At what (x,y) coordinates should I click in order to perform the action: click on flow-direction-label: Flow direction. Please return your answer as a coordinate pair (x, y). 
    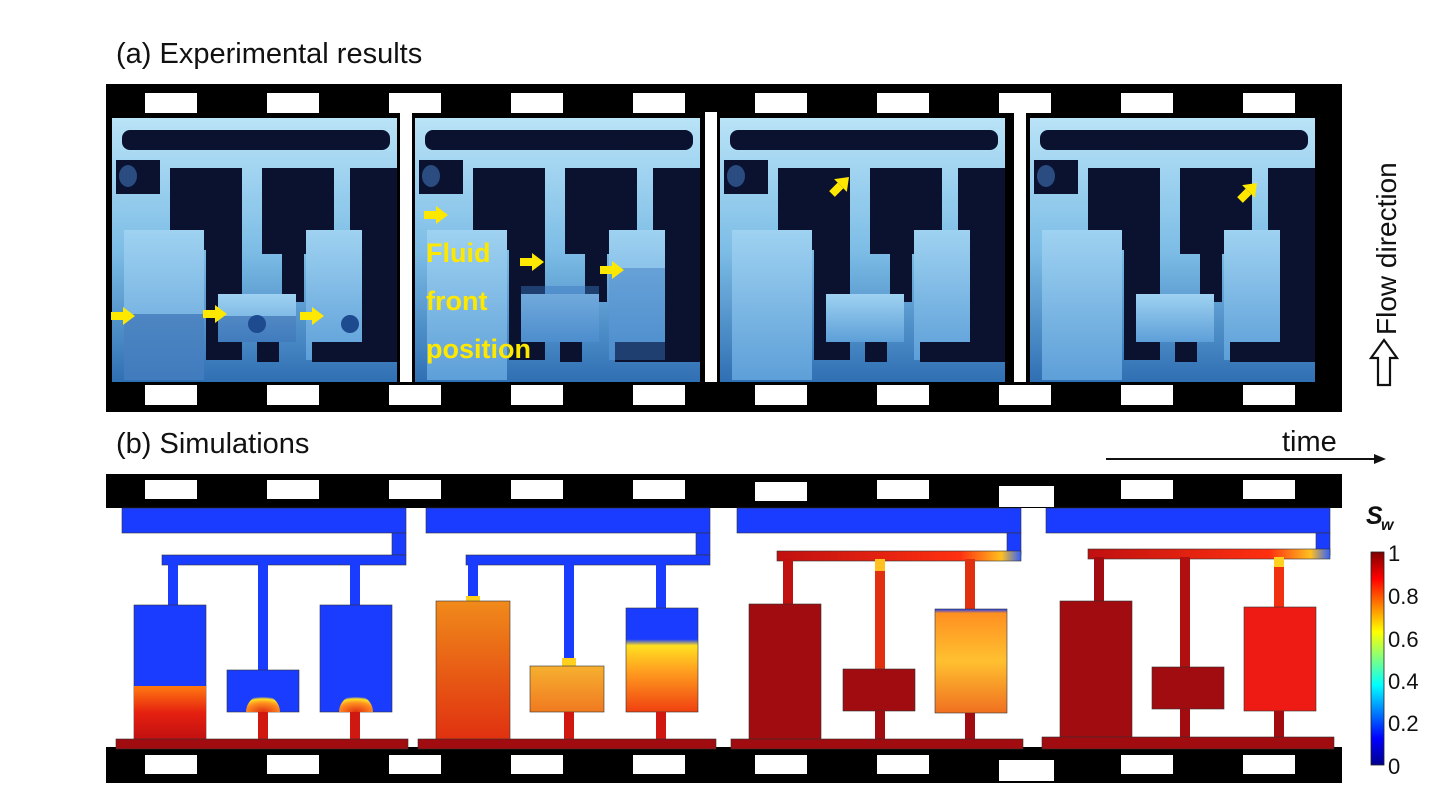
    Looking at the image, I should click on (1385, 274).